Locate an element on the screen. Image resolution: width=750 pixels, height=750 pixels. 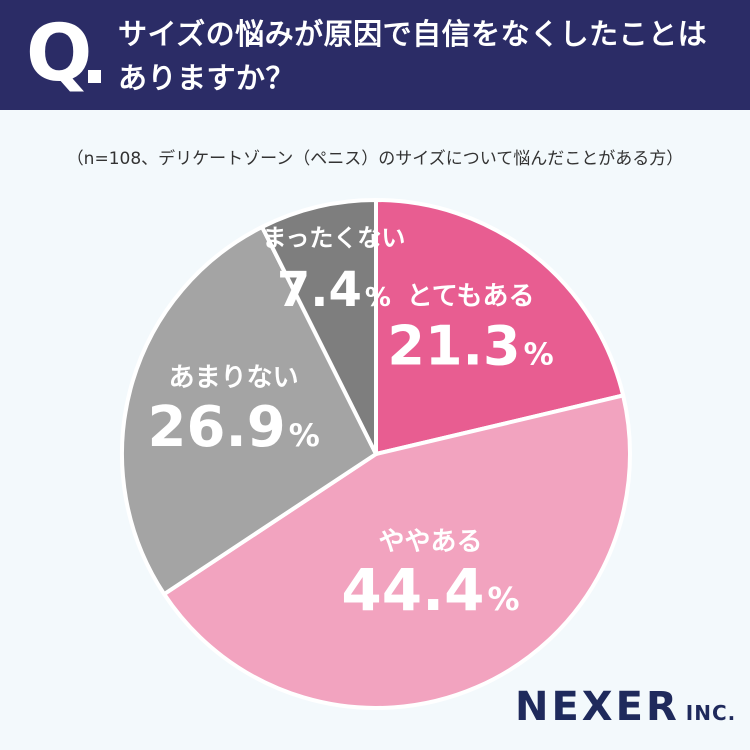
pie-value-1: 21.3% is located at coordinates (470, 345).